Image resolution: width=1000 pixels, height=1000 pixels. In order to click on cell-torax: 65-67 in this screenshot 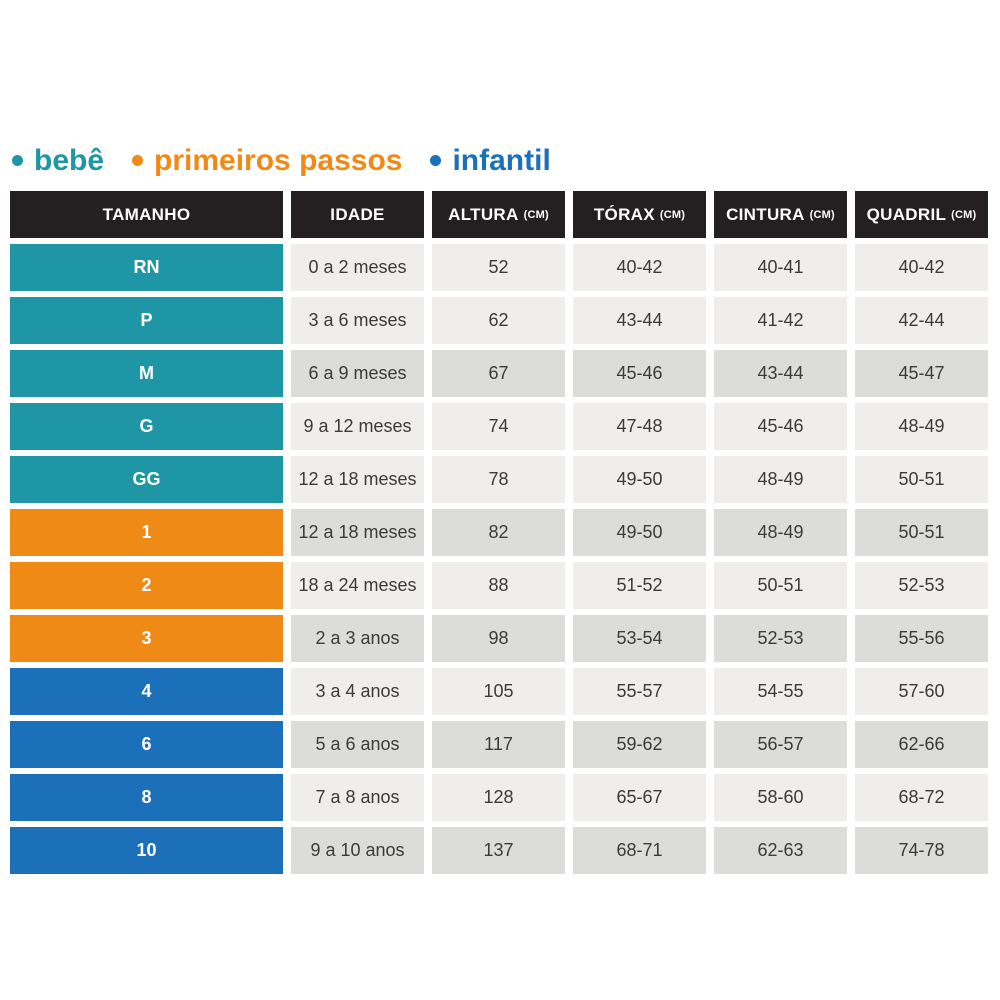, I will do `click(639, 797)`.